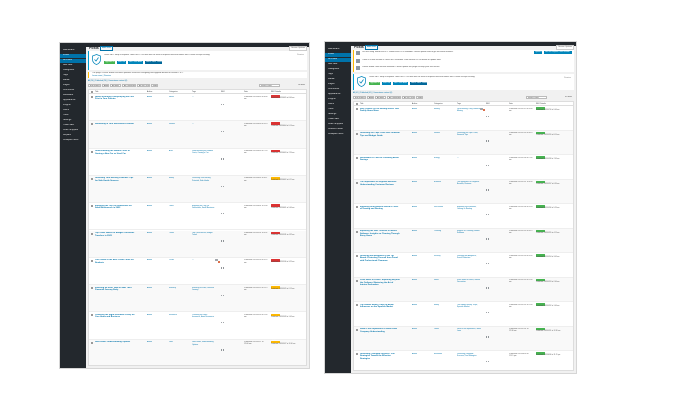 The width and height of the screenshot is (680, 409). I want to click on categories-select: All Categories, so click(129, 85).